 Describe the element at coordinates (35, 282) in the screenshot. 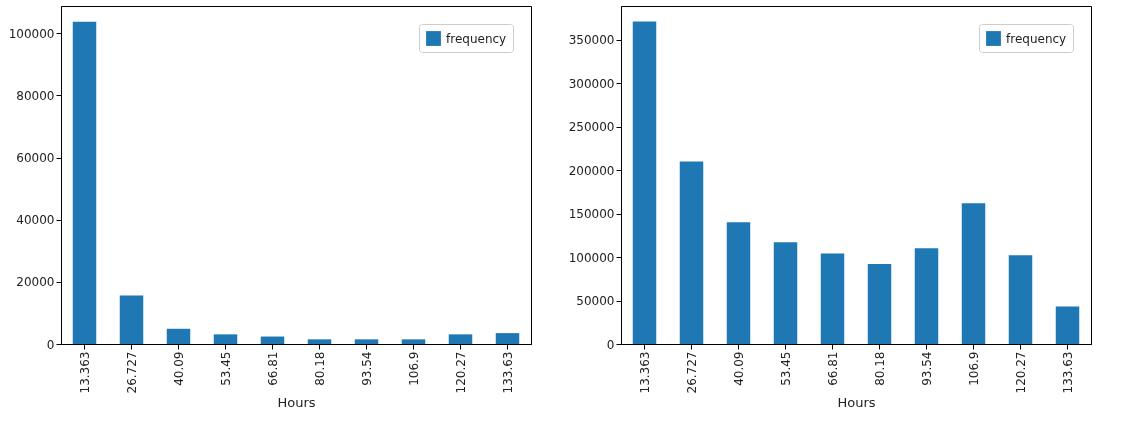

I see `y-tick-label: 20000` at that location.